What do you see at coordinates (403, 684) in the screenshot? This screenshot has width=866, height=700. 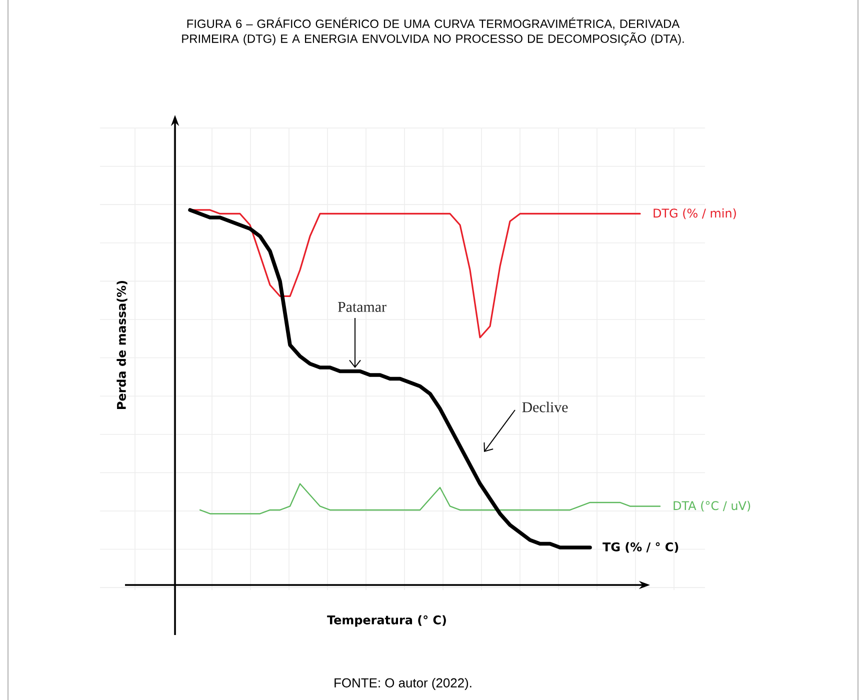 I see `source-note: FONTE: O autor (2022).` at bounding box center [403, 684].